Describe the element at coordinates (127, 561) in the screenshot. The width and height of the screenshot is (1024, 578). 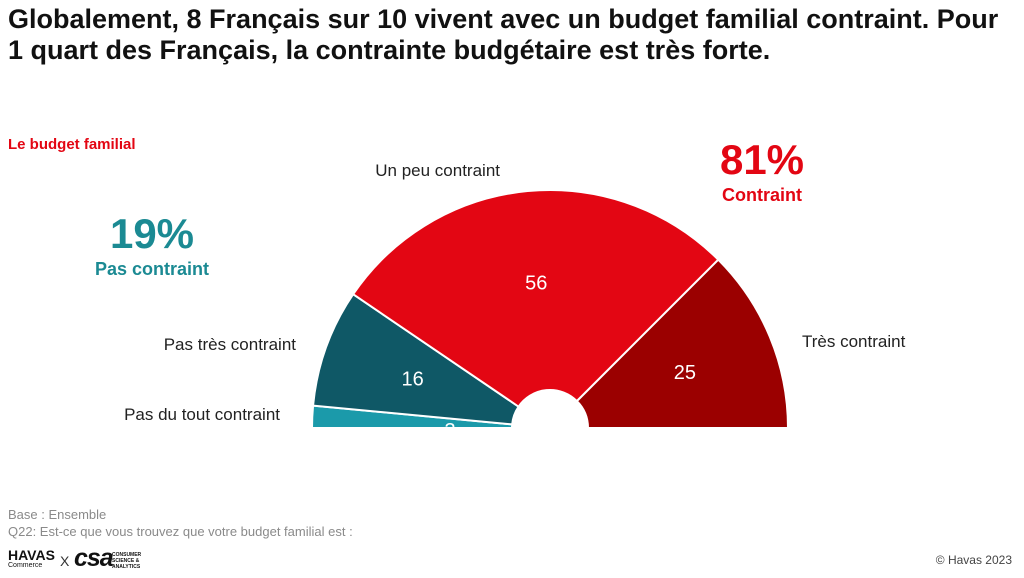
I see `csa-logo-sub: CONSUMER SCIENCE & ANALYTICS` at that location.